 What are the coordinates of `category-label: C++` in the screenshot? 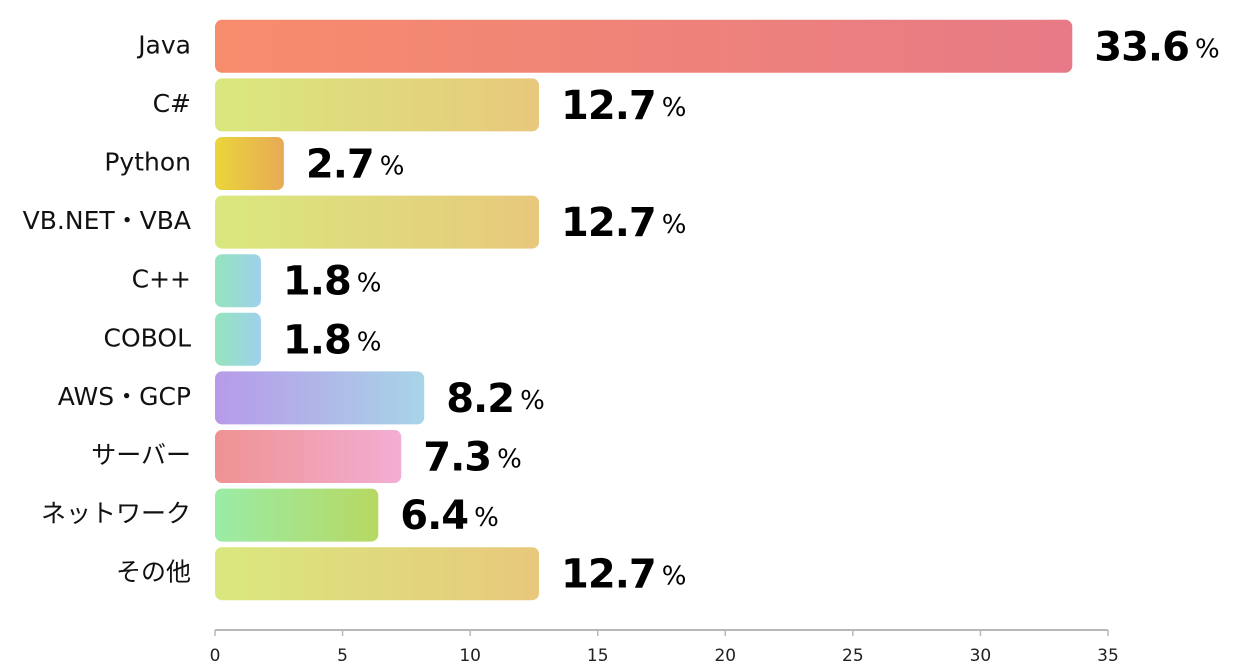 It's located at (161, 279).